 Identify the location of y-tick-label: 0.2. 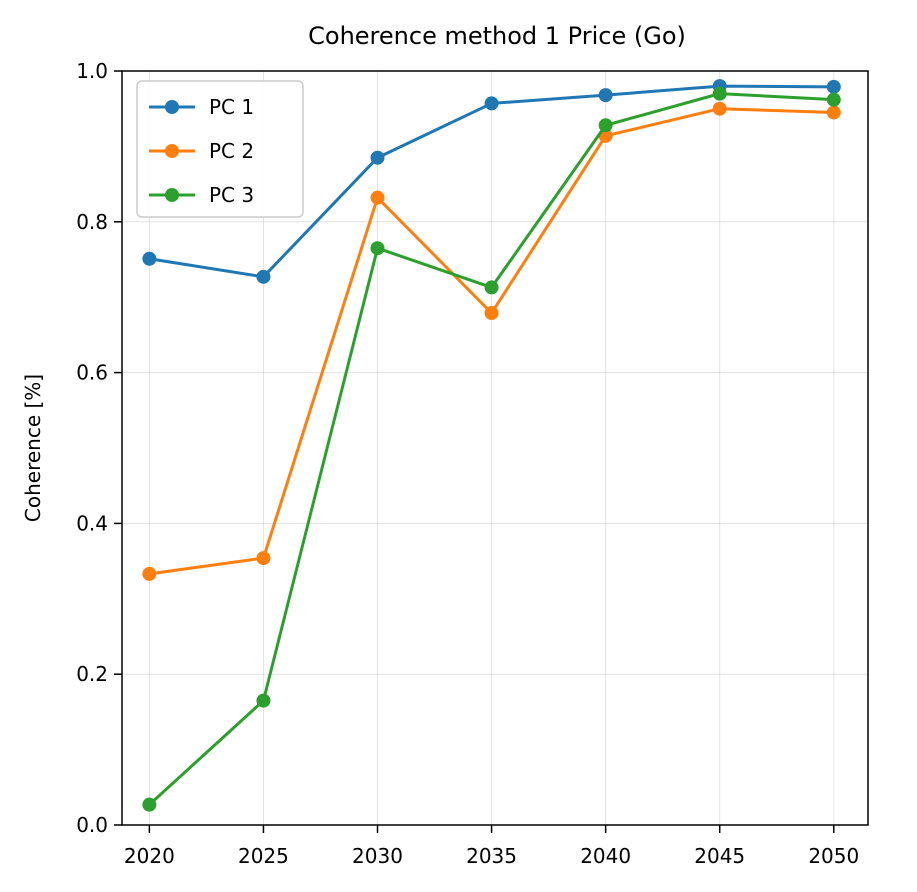
(92, 674).